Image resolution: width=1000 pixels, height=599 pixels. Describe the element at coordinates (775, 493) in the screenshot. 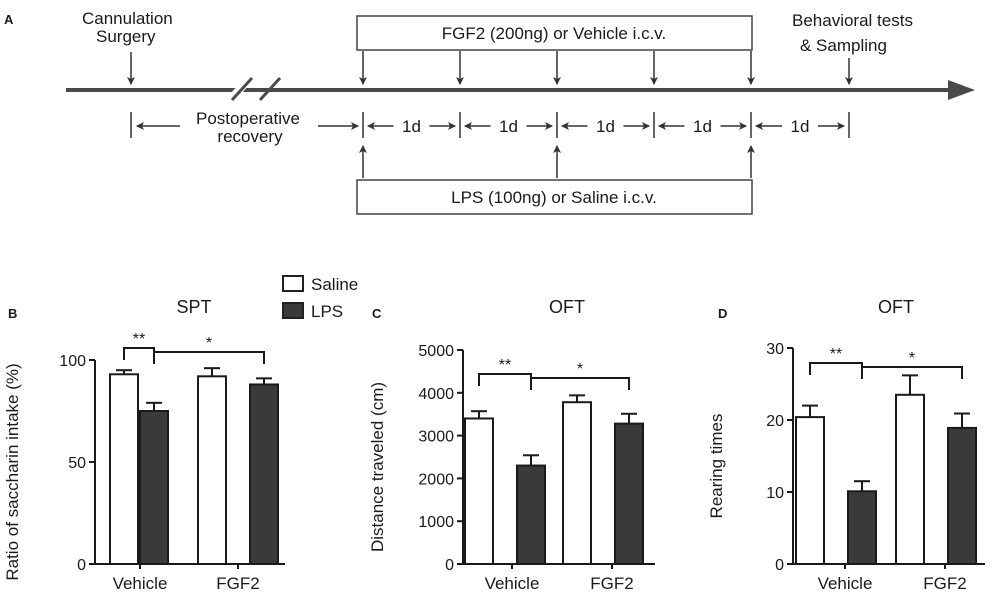

I see `y-tick-label: 10` at that location.